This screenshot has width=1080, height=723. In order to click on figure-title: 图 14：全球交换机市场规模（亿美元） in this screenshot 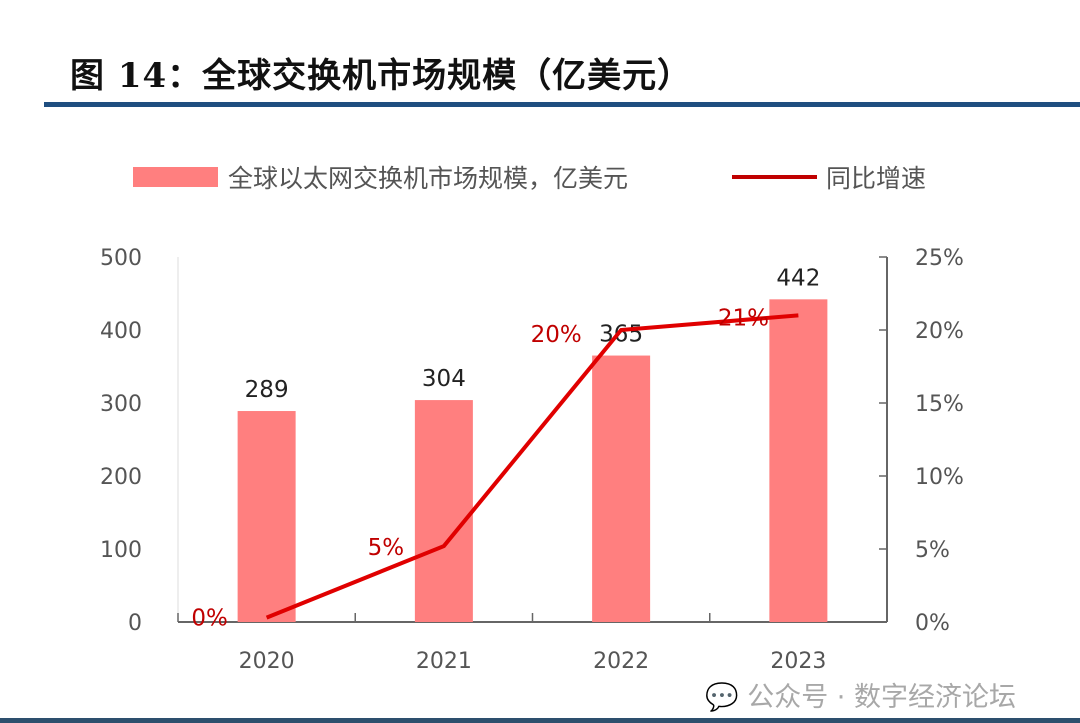, I will do `click(381, 76)`.